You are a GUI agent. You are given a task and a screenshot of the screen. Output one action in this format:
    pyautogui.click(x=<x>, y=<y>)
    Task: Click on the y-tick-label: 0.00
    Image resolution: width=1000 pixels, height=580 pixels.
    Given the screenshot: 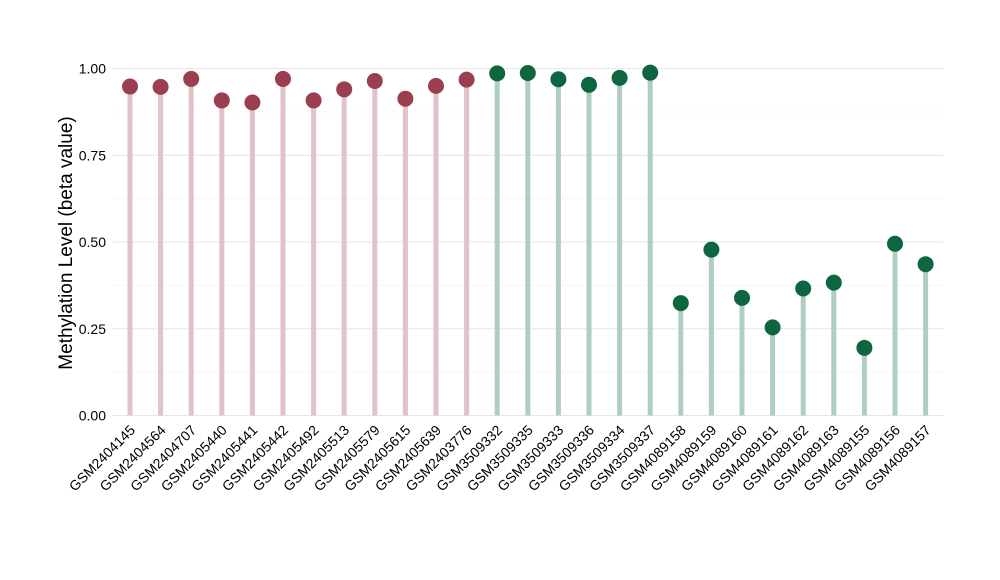 What is the action you would take?
    pyautogui.click(x=92, y=416)
    